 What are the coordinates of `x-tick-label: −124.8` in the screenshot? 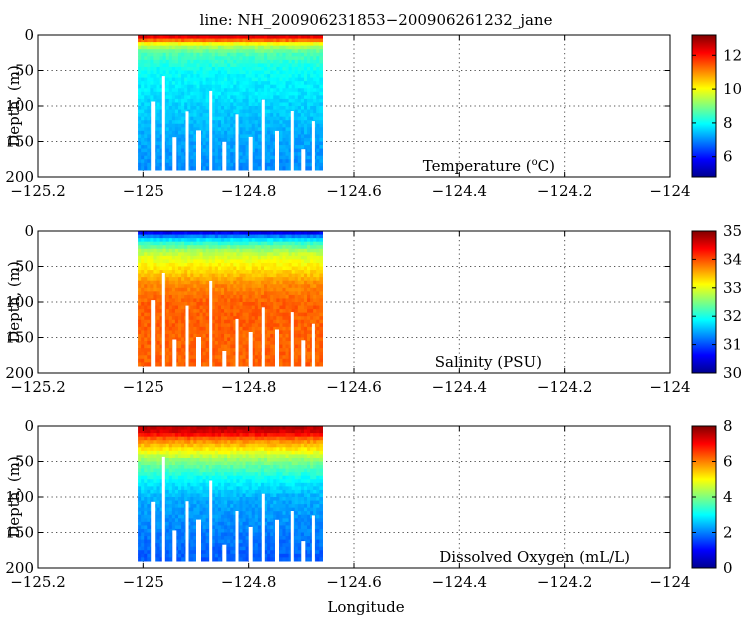 It's located at (249, 191).